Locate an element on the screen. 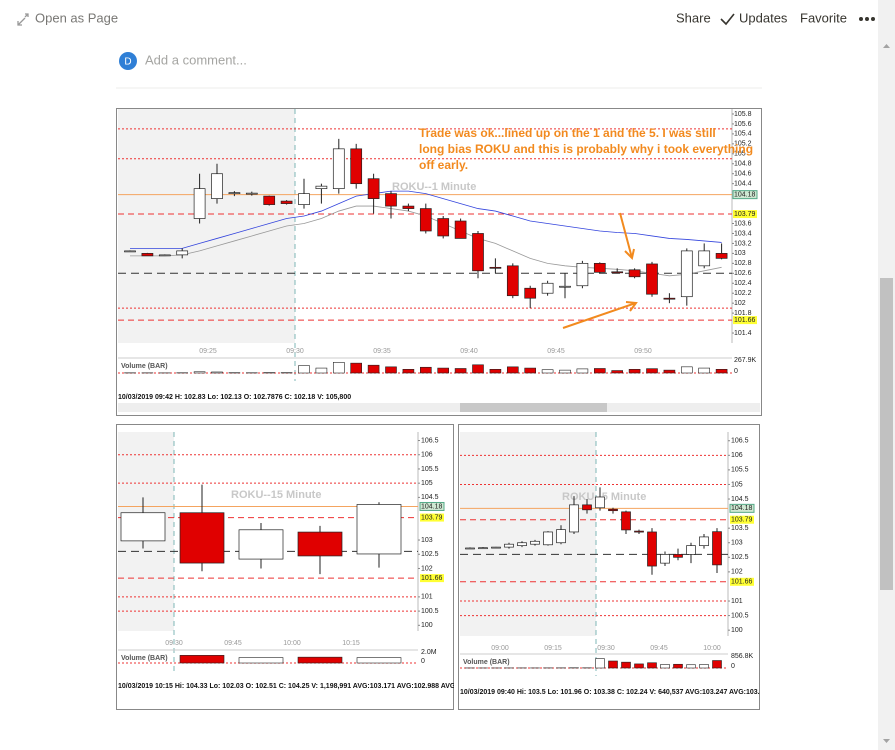 This screenshot has width=895, height=750. more-button is located at coordinates (867, 19).